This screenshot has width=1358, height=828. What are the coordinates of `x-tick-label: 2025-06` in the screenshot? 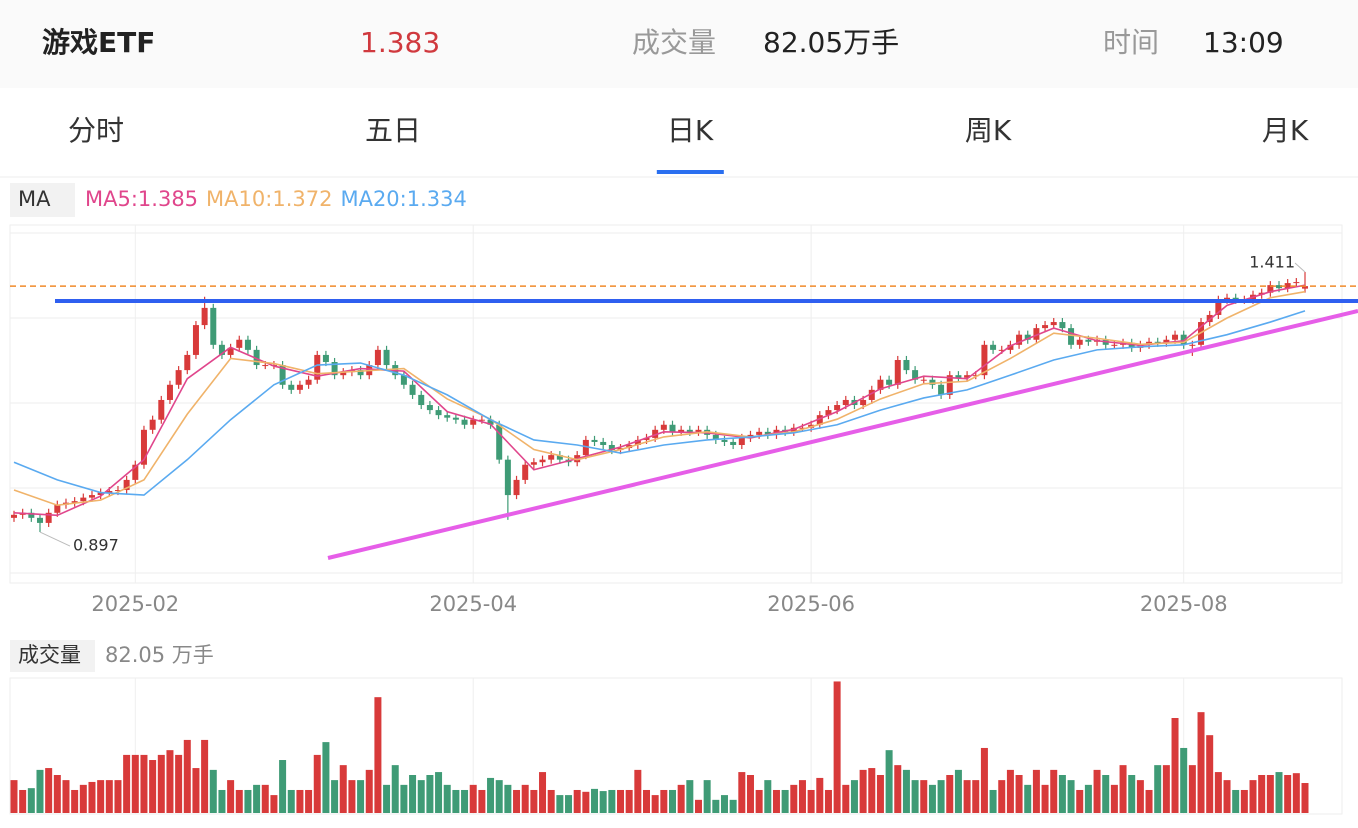 It's located at (811, 604).